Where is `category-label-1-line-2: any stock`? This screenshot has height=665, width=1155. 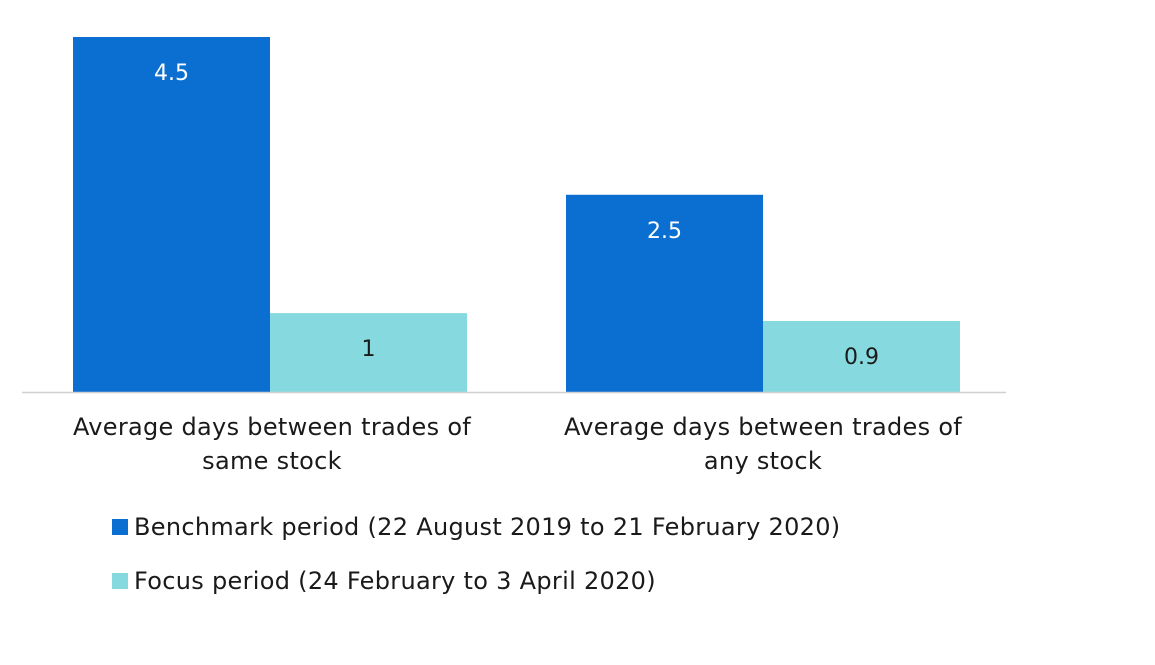 category-label-1-line-2: any stock is located at coordinates (763, 461).